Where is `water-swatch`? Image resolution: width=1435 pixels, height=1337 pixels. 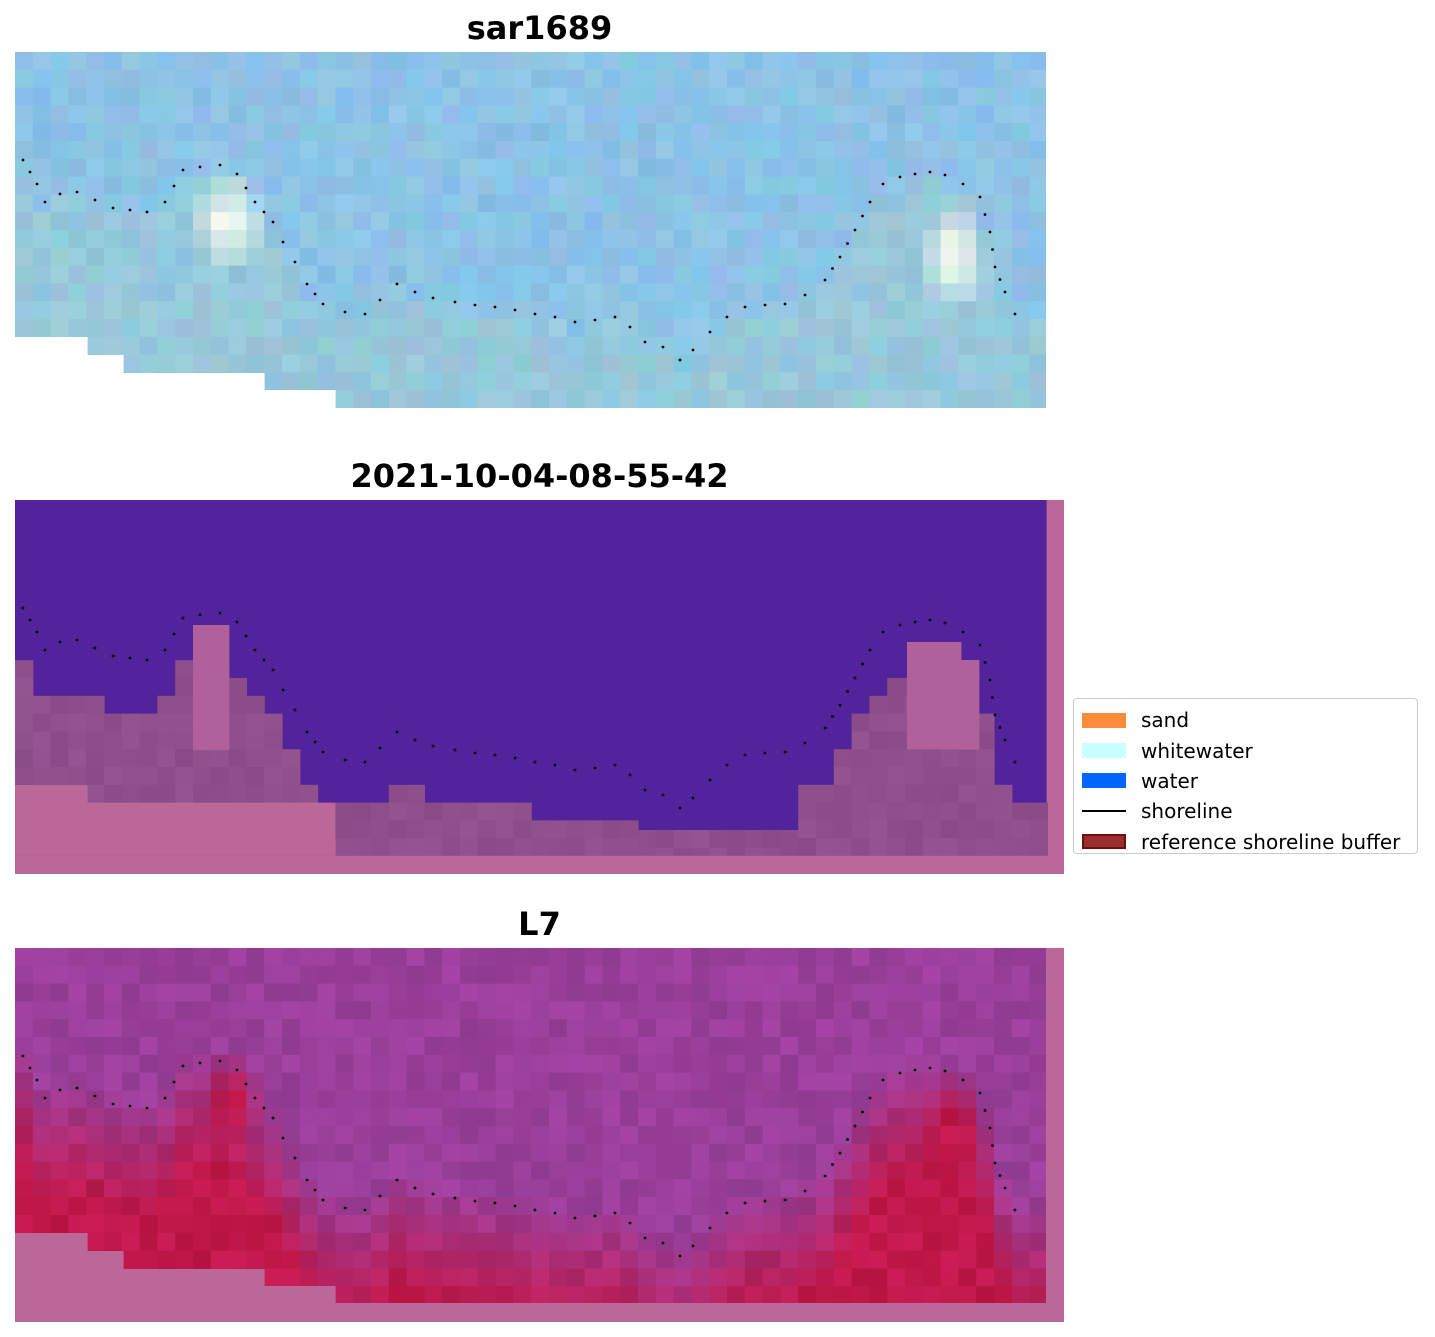 water-swatch is located at coordinates (1104, 781).